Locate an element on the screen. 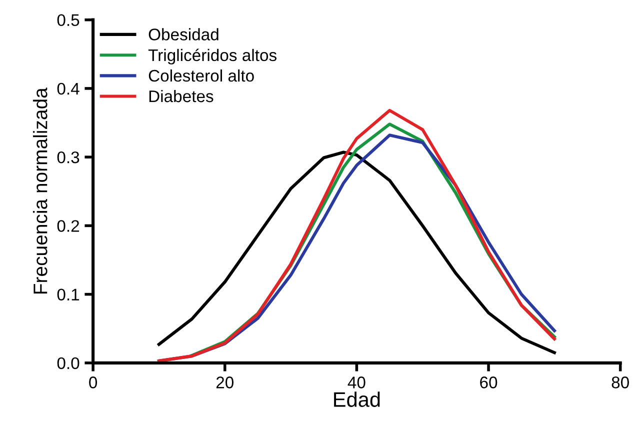 The width and height of the screenshot is (633, 422). x-tick-label: 80 is located at coordinates (620, 382).